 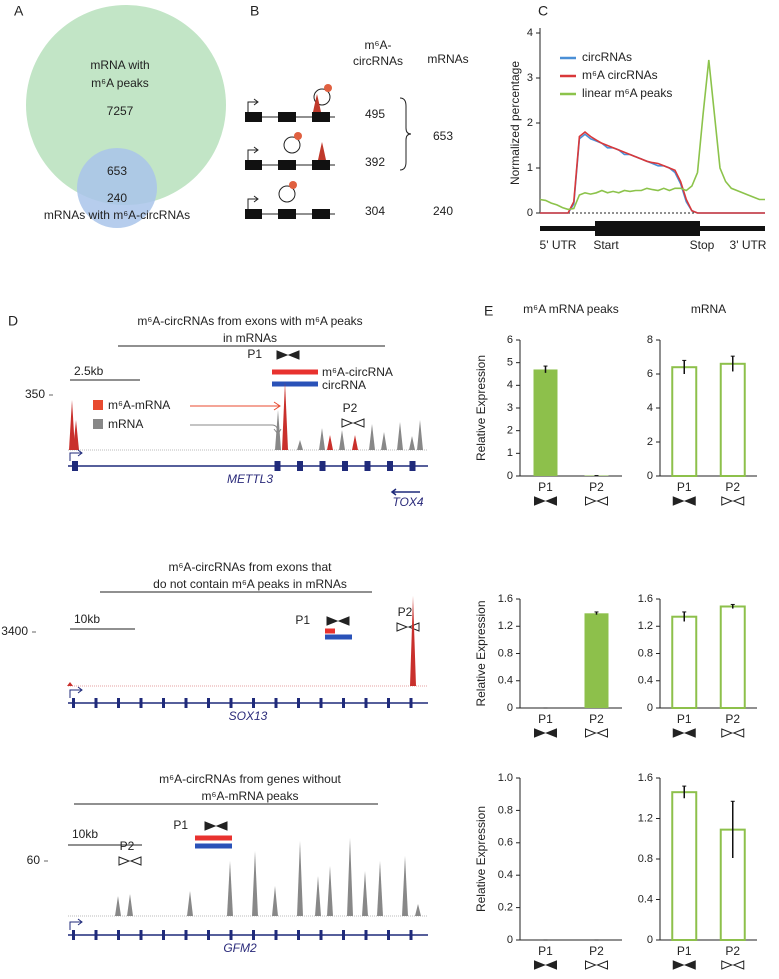 I want to click on y-tick-label: 5, so click(x=510, y=363).